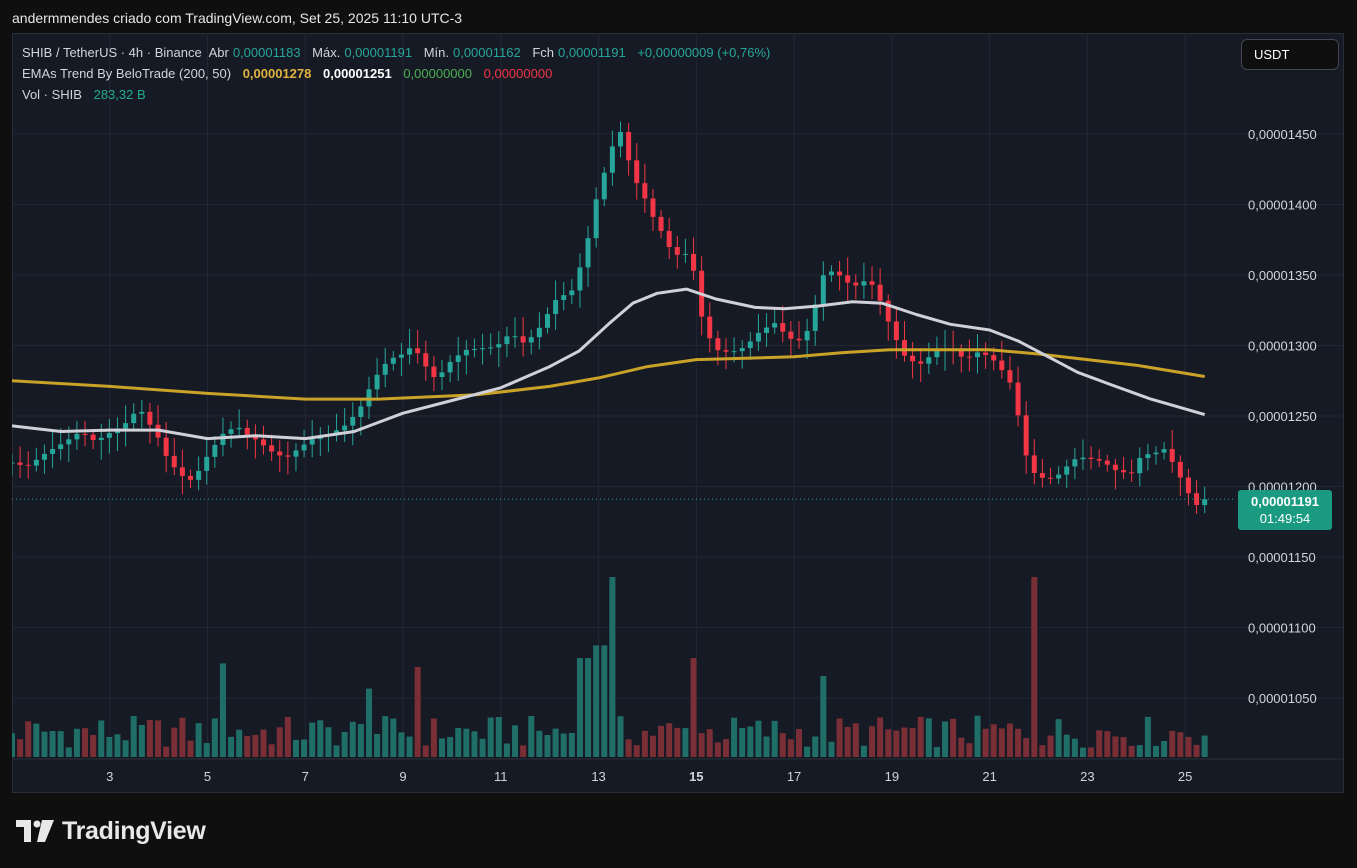 This screenshot has width=1357, height=868. I want to click on time-axis-label: 5, so click(207, 776).